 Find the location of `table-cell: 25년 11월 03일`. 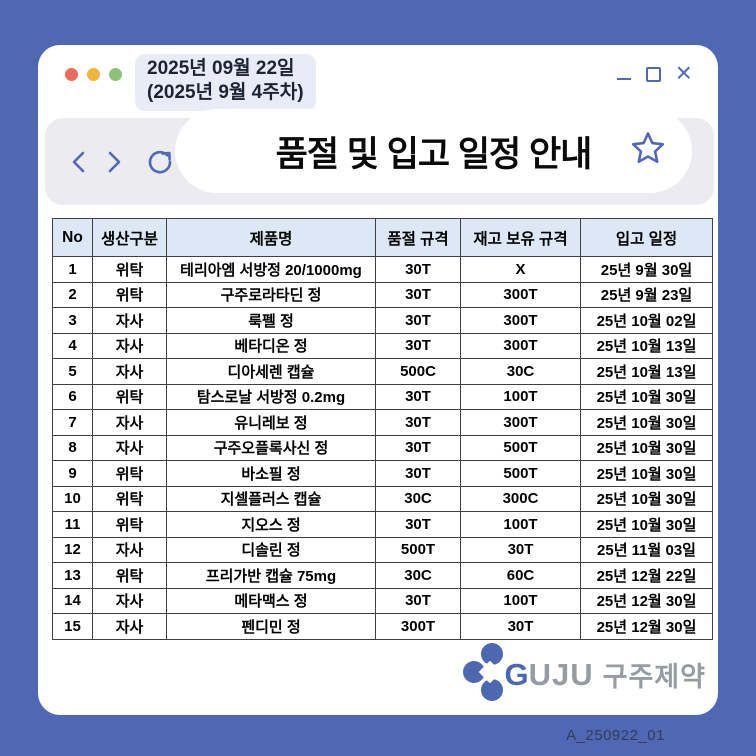

table-cell: 25년 11월 03일 is located at coordinates (646, 549).